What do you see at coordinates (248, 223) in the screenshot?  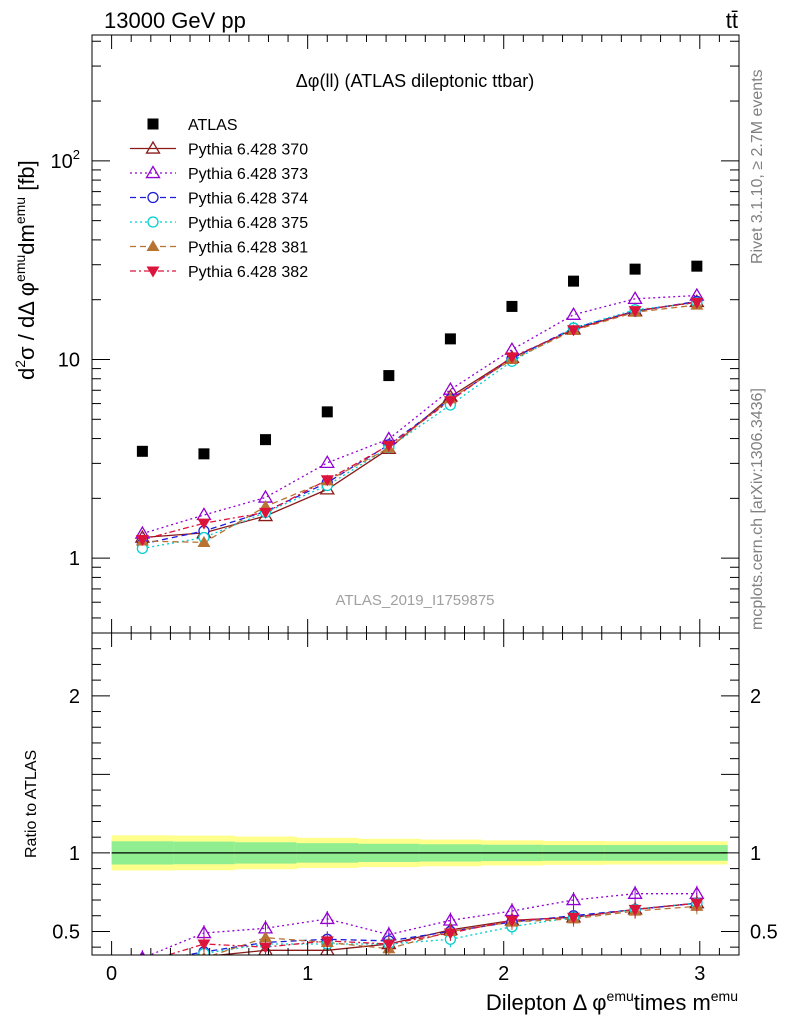 I see `legend-label-4: Pythia 6.428 375` at bounding box center [248, 223].